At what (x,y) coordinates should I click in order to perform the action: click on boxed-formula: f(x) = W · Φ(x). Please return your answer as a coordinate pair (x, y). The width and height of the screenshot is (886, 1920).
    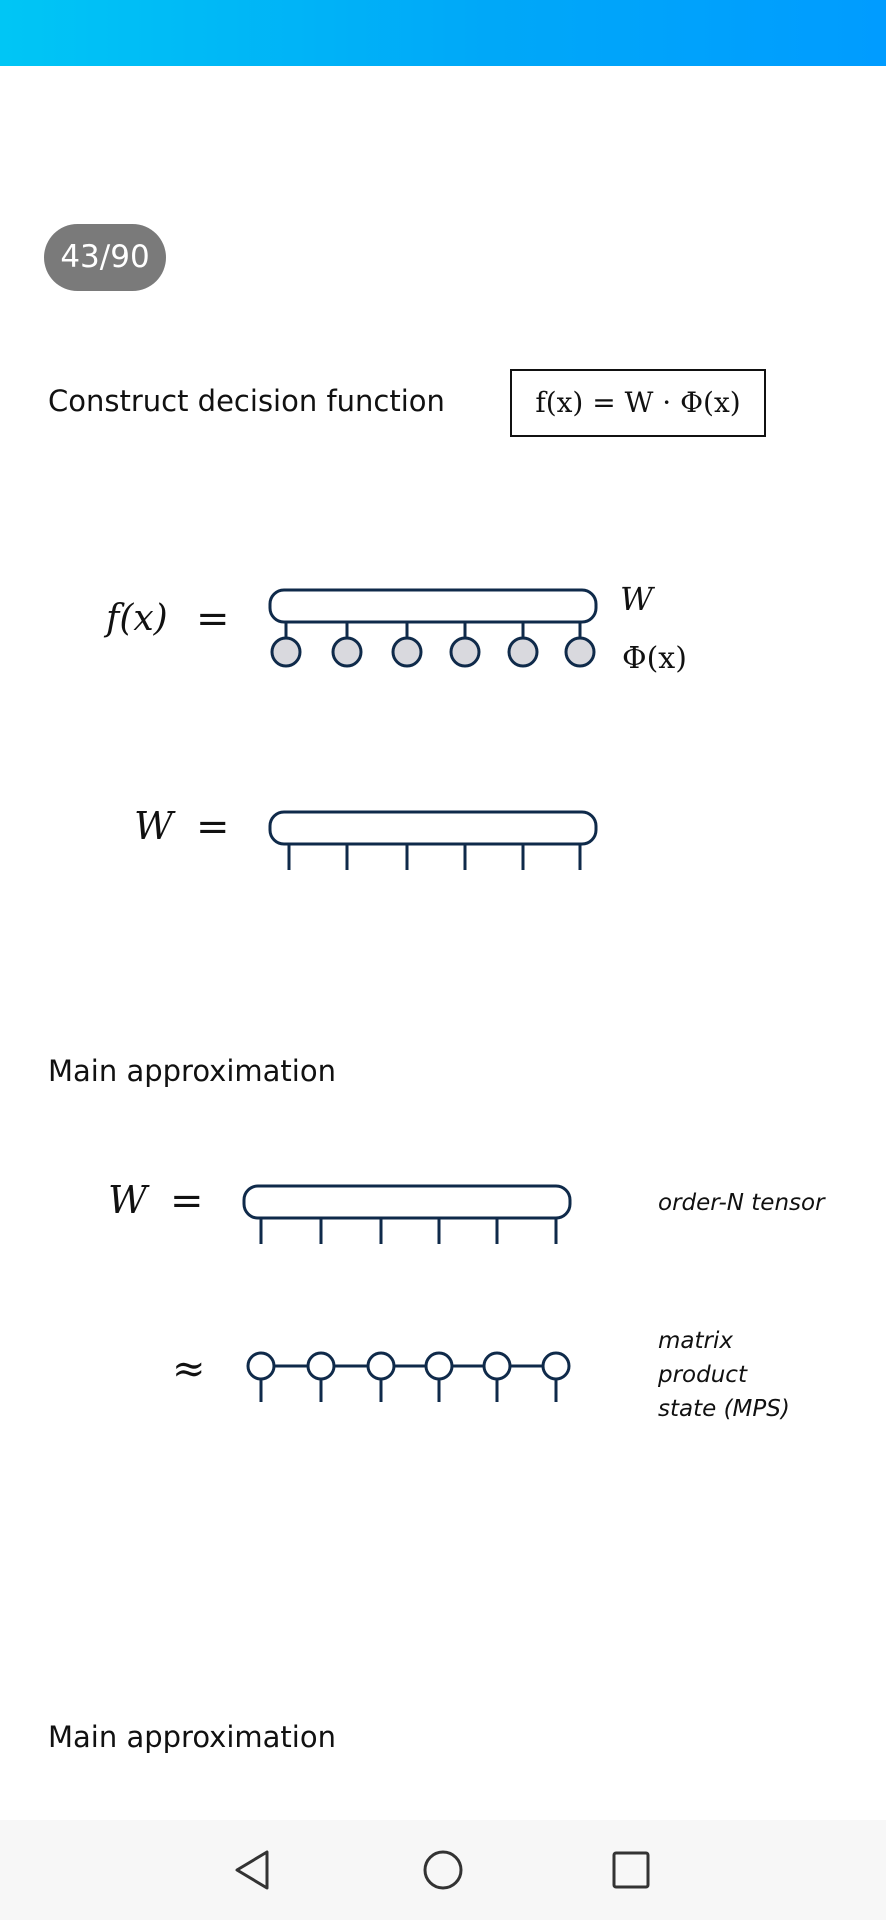
    Looking at the image, I should click on (638, 403).